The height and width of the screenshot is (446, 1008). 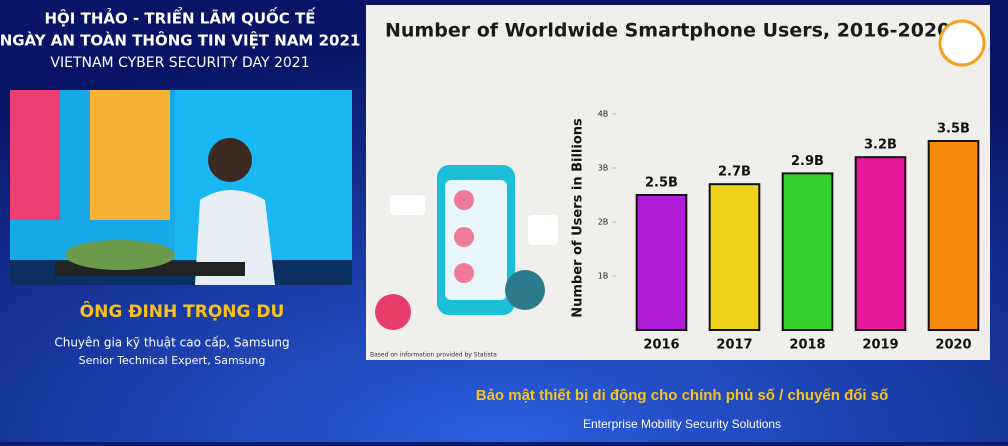 What do you see at coordinates (603, 276) in the screenshot?
I see `y-tick-label: 1B` at bounding box center [603, 276].